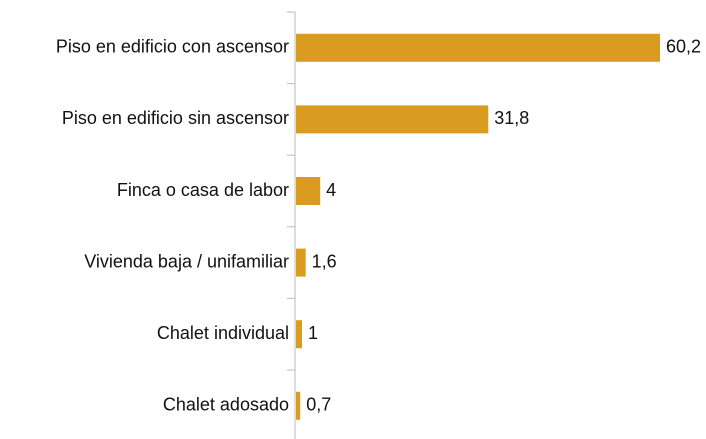 This screenshot has width=706, height=439. Describe the element at coordinates (511, 118) in the screenshot. I see `value-label: 31,8` at that location.